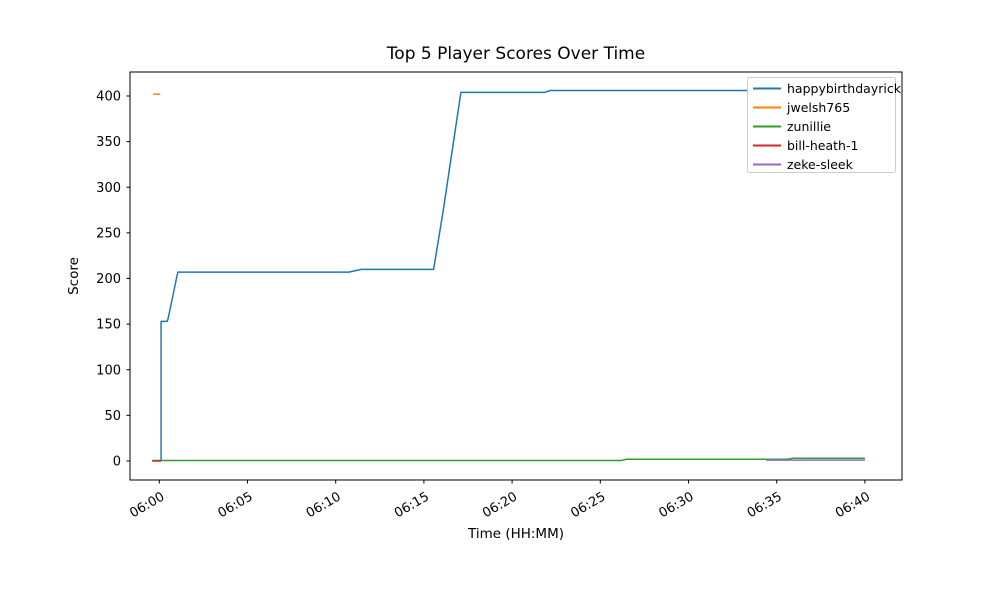 The image size is (1000, 600). Describe the element at coordinates (236, 505) in the screenshot. I see `x-tick-label: 06:05` at that location.